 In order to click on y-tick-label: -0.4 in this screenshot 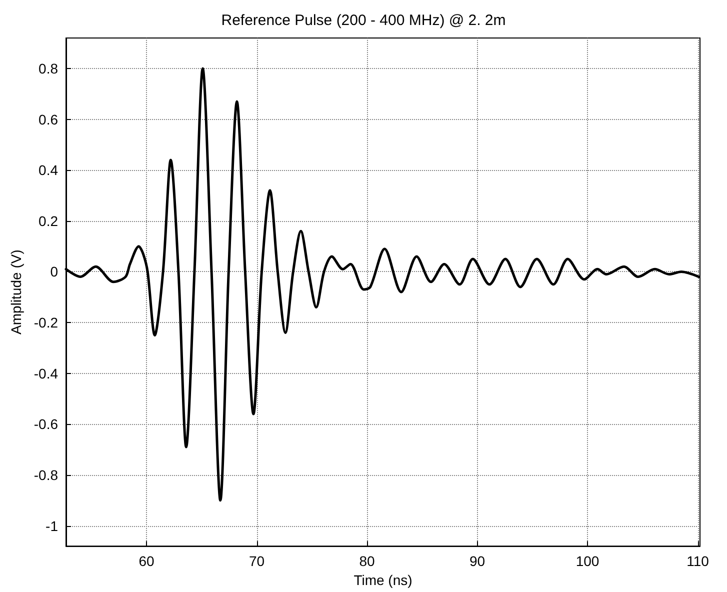, I will do `click(46, 373)`.